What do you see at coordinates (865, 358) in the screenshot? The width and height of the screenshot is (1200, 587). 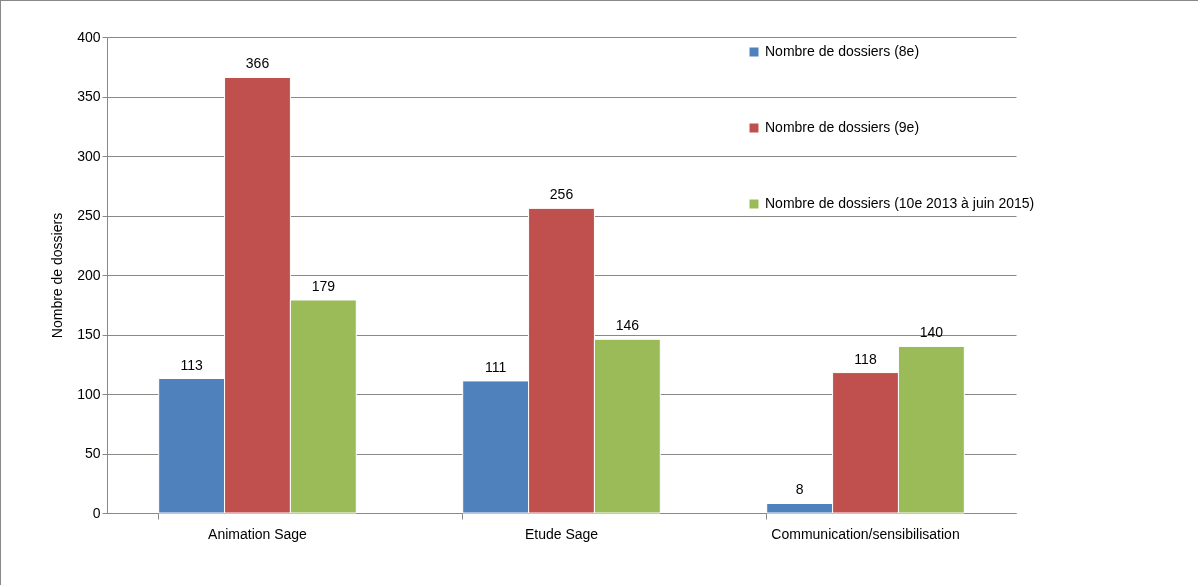 I see `data-label: 118` at bounding box center [865, 358].